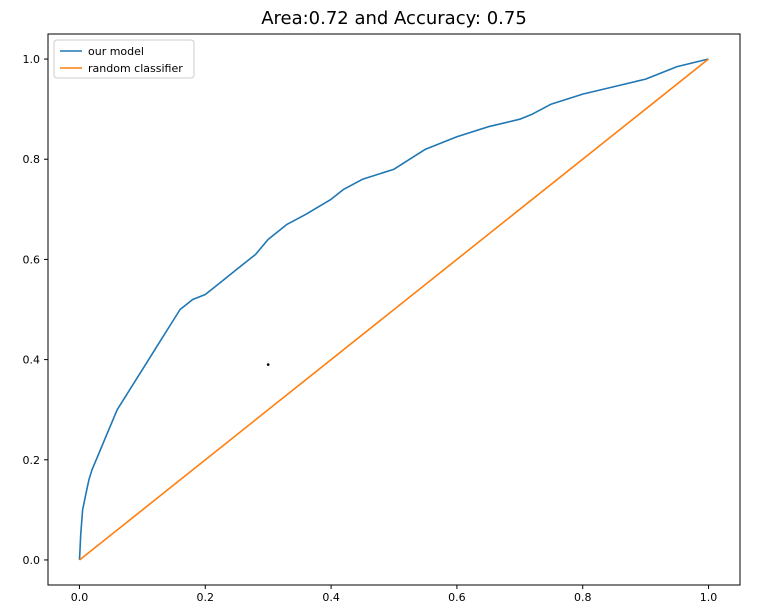 The image size is (782, 615). What do you see at coordinates (709, 597) in the screenshot?
I see `x-tick-label: 1.0` at bounding box center [709, 597].